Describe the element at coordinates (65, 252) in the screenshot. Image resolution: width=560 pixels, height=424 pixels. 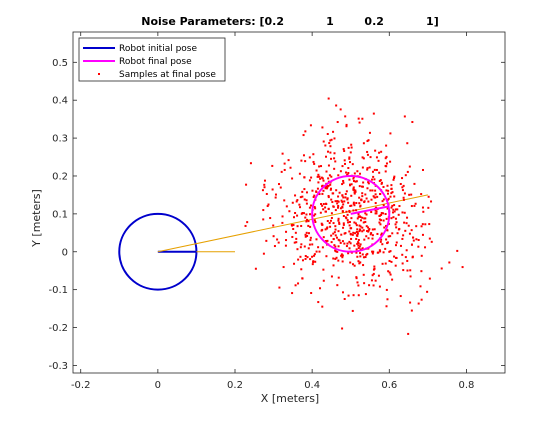
I see `y-tick-label: 0` at that location.